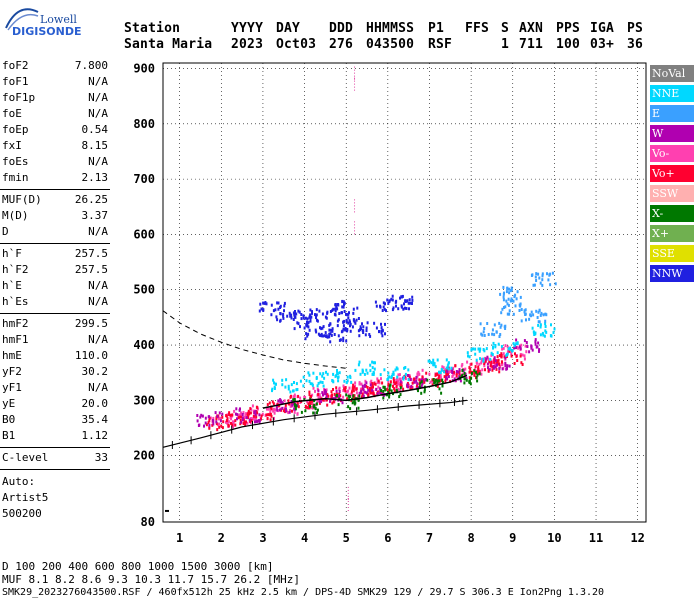  I want to click on header-label-s: S, so click(505, 28).